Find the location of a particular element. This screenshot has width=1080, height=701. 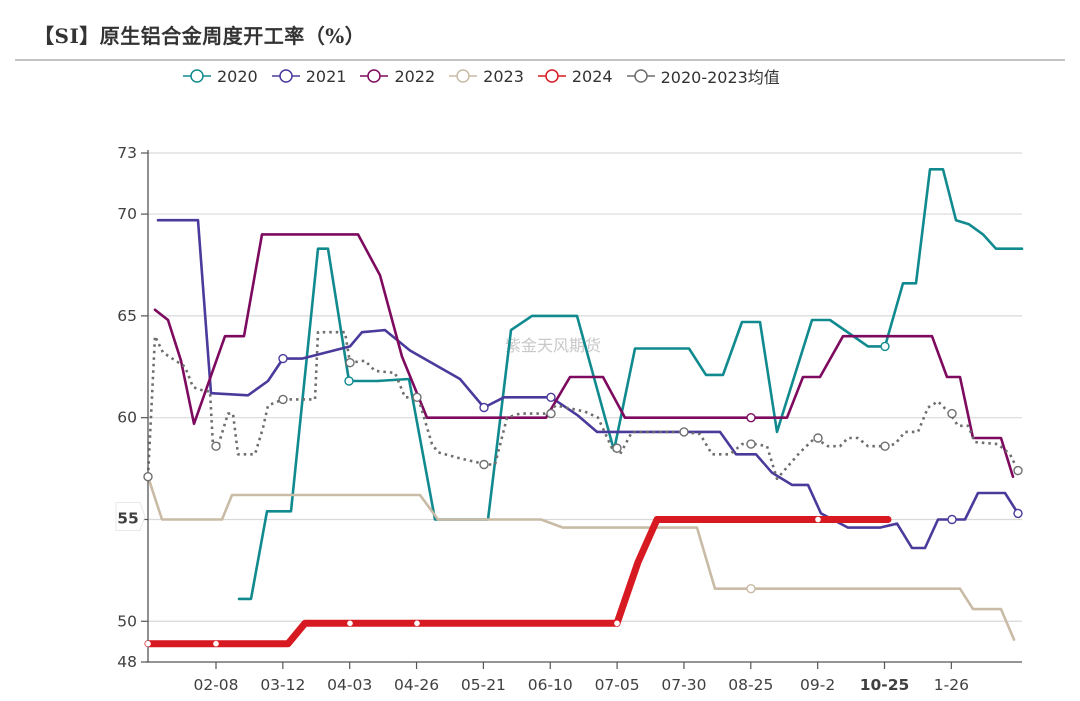

x-tick-label: 03-12 is located at coordinates (282, 685).